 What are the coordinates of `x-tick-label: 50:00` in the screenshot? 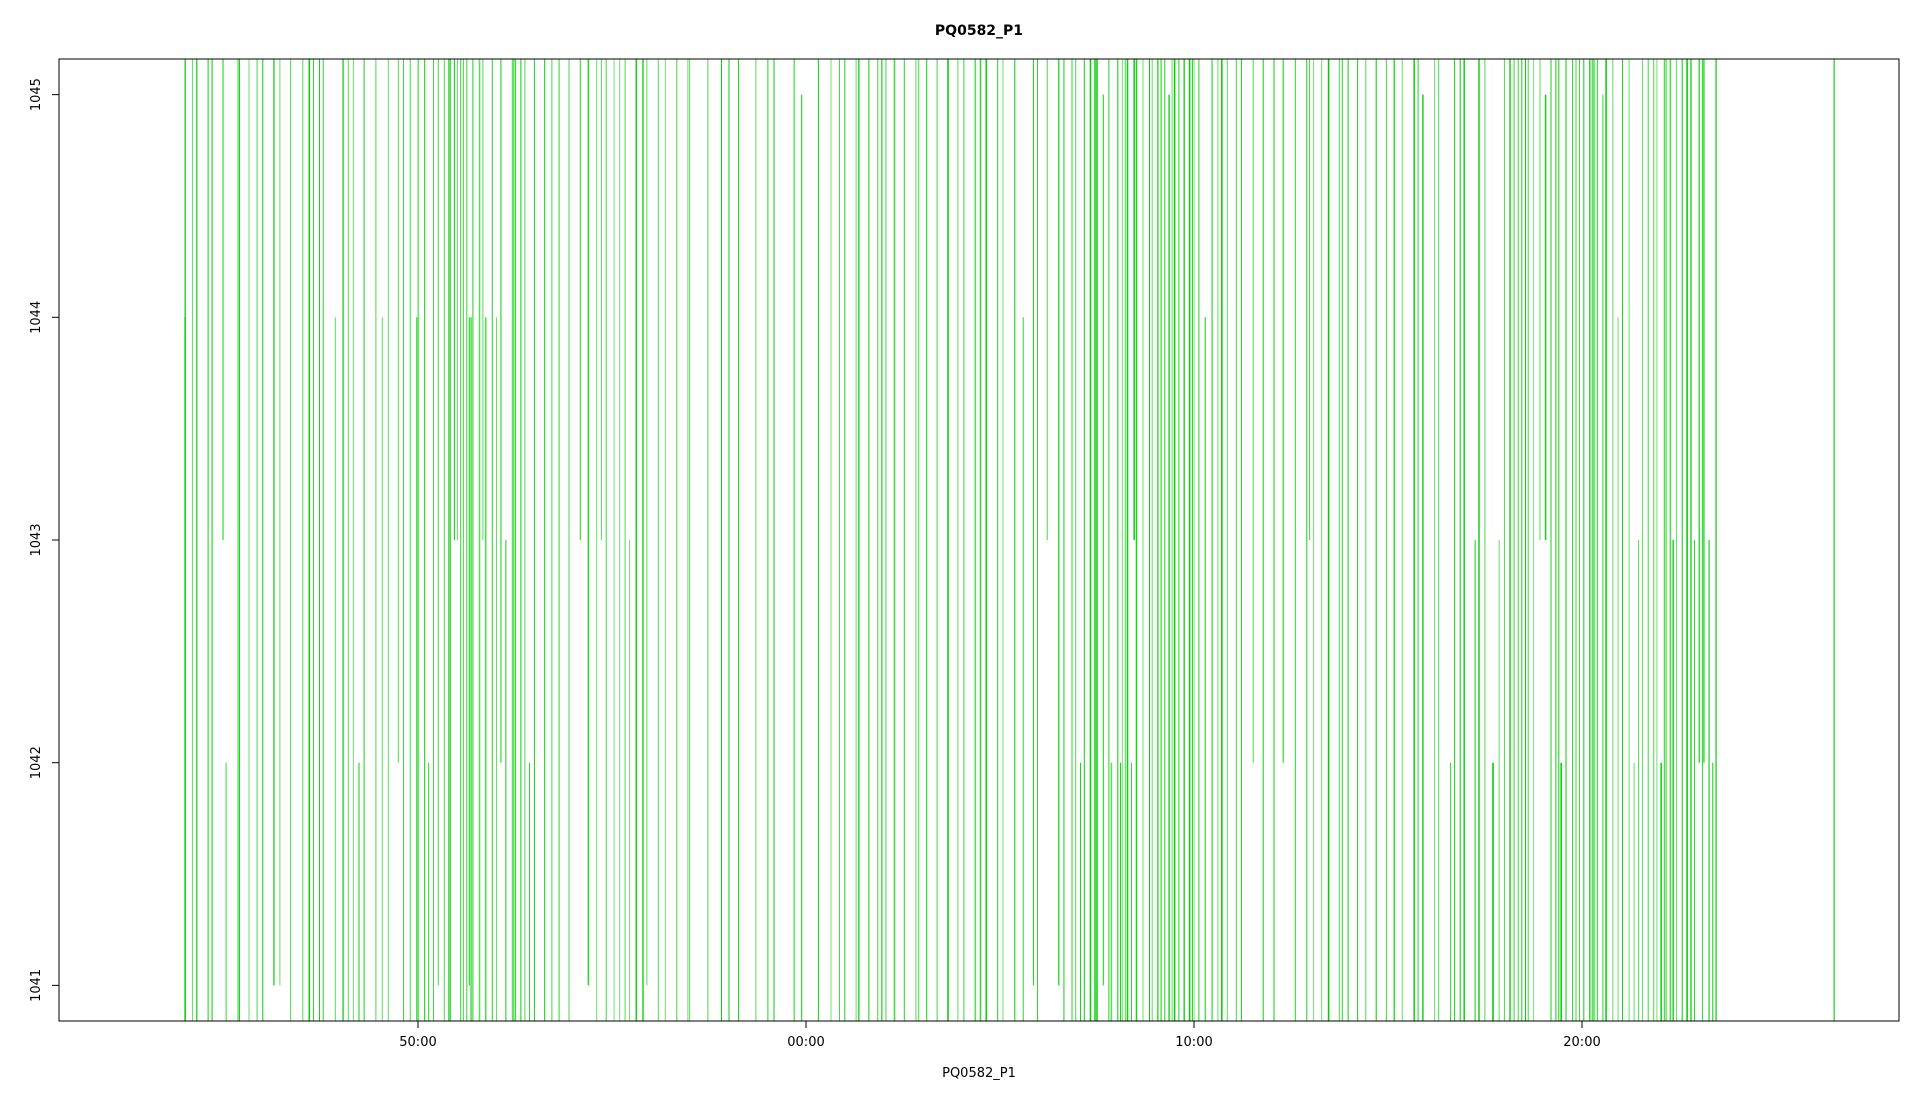 It's located at (417, 1042).